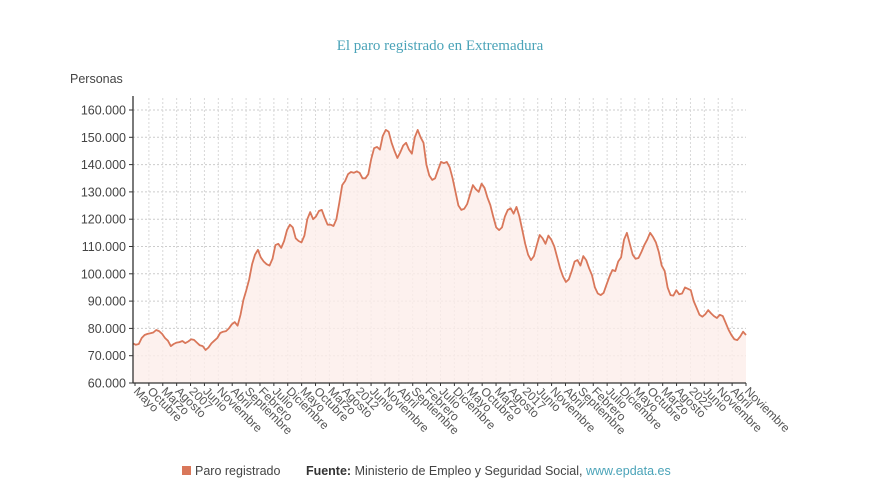  What do you see at coordinates (103, 111) in the screenshot?
I see `y-tick-label: 160.000` at bounding box center [103, 111].